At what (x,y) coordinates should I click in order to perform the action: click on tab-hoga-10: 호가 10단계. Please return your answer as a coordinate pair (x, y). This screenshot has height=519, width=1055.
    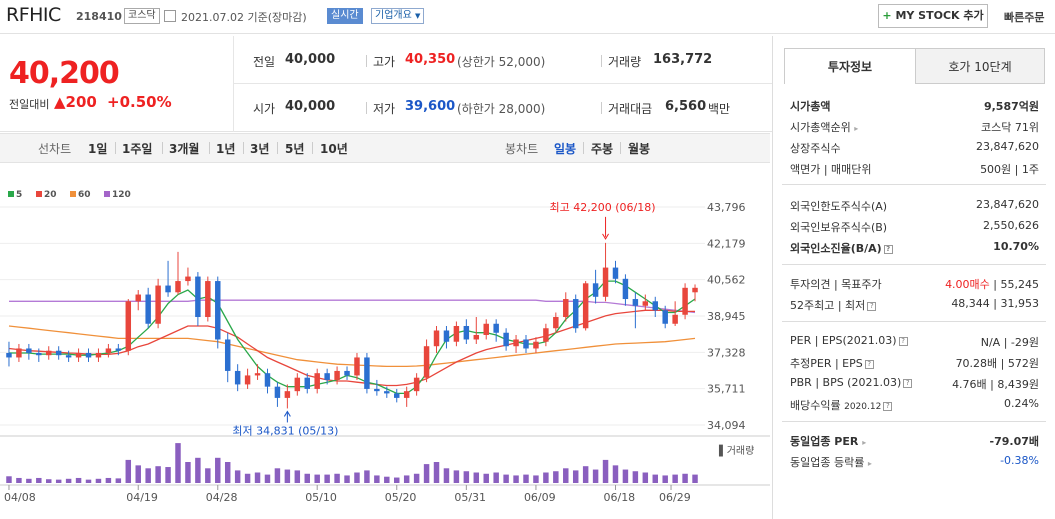
    Looking at the image, I should click on (980, 66).